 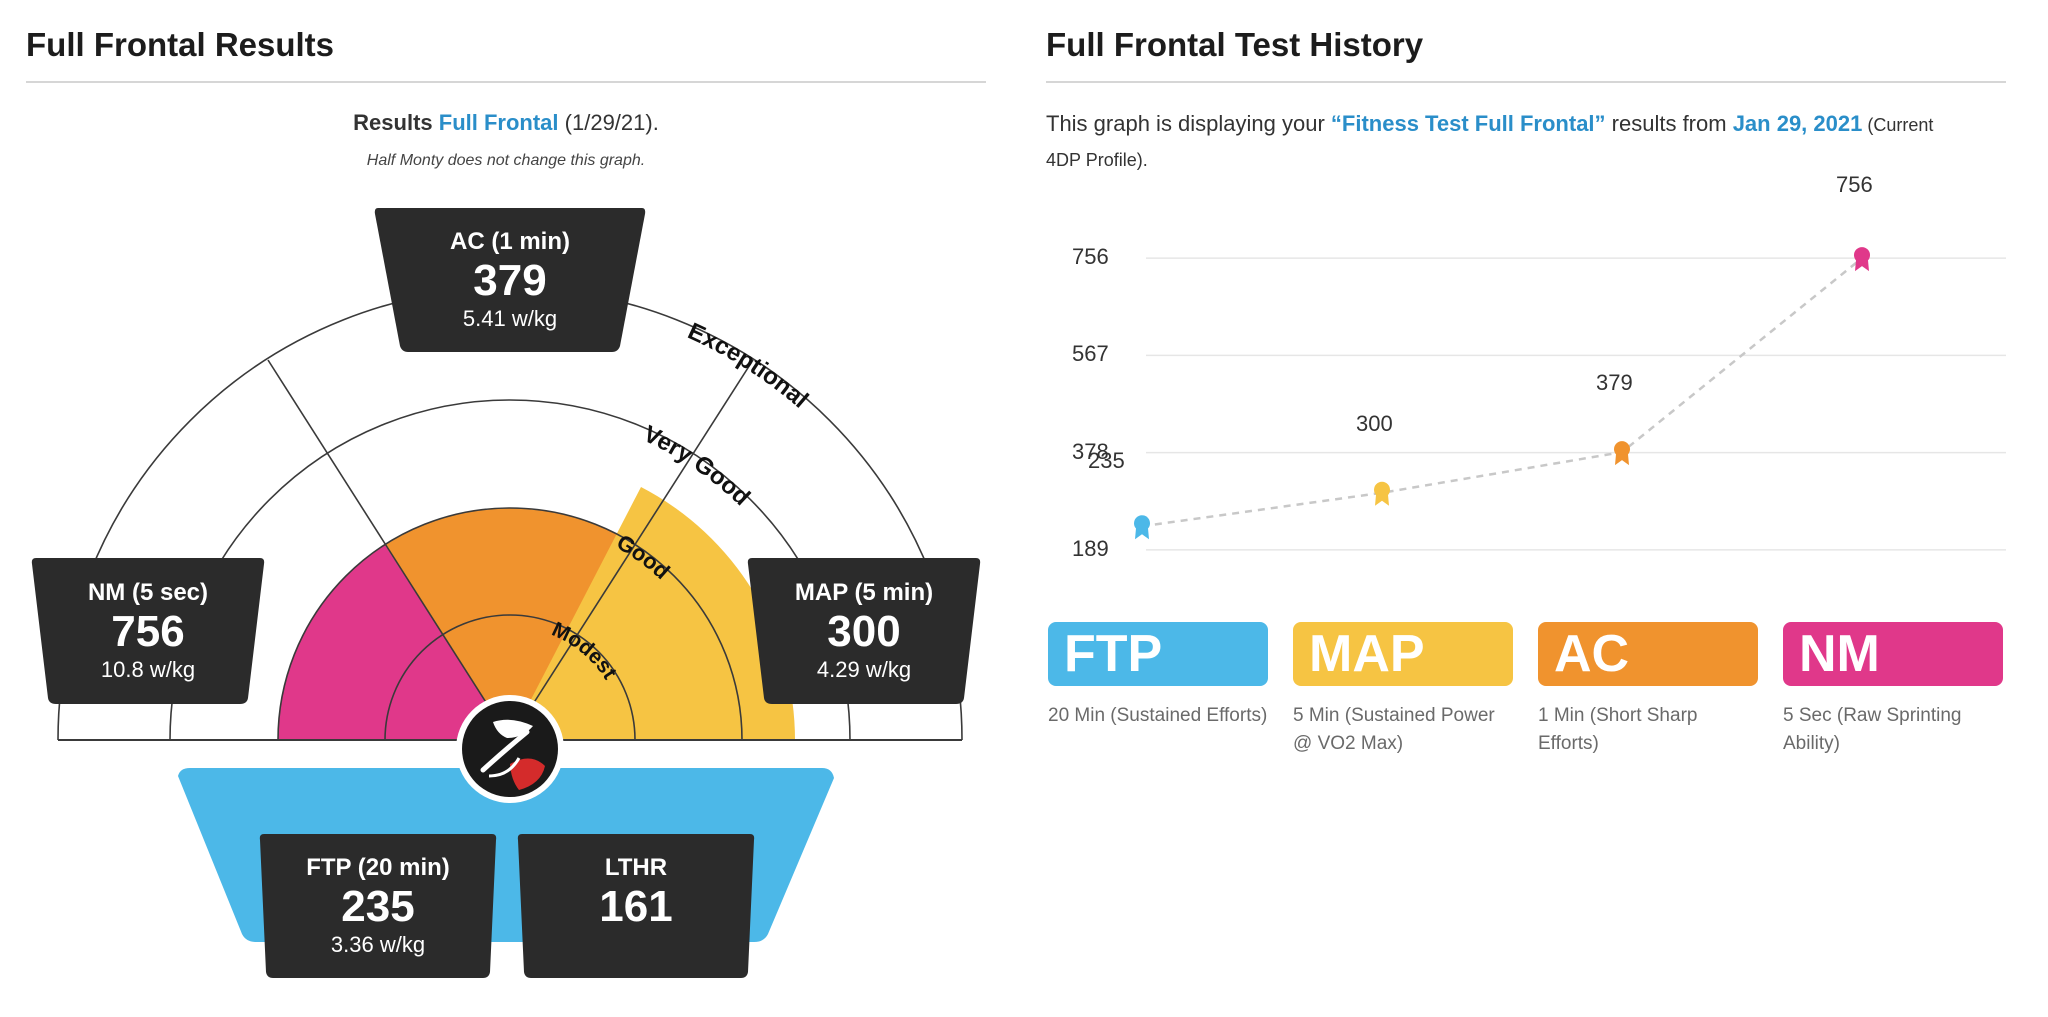 I want to click on fitness-test-link: “Fitness Test Full Frontal”, so click(x=1468, y=123).